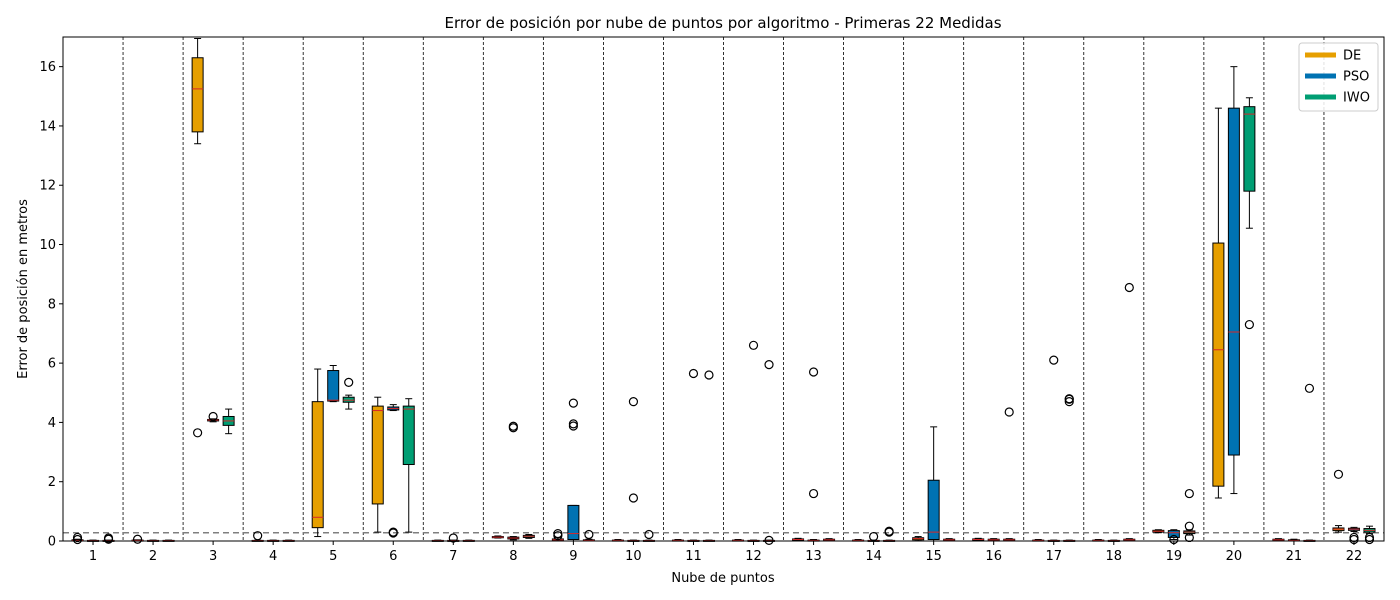 The width and height of the screenshot is (1400, 600). I want to click on x-tick-label: 2, so click(153, 556).